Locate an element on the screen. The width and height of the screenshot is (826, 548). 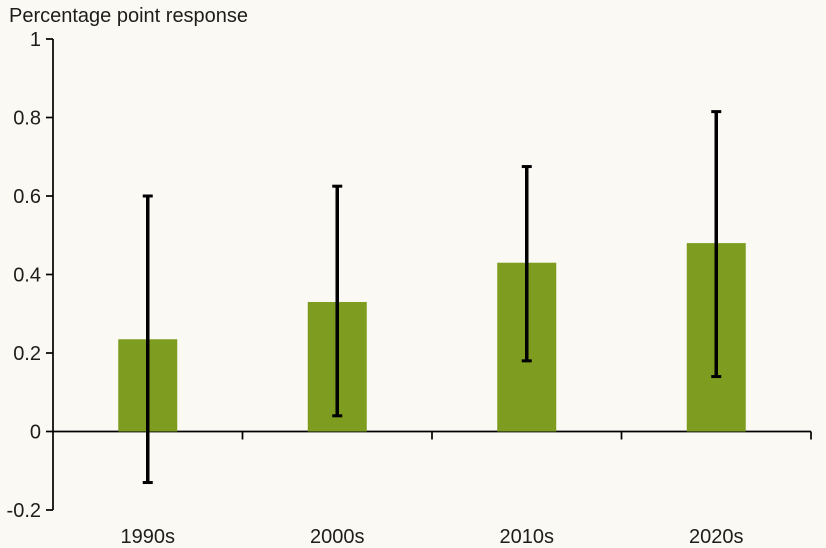
y-axis-tick-label: 0.8 is located at coordinates (27, 119).